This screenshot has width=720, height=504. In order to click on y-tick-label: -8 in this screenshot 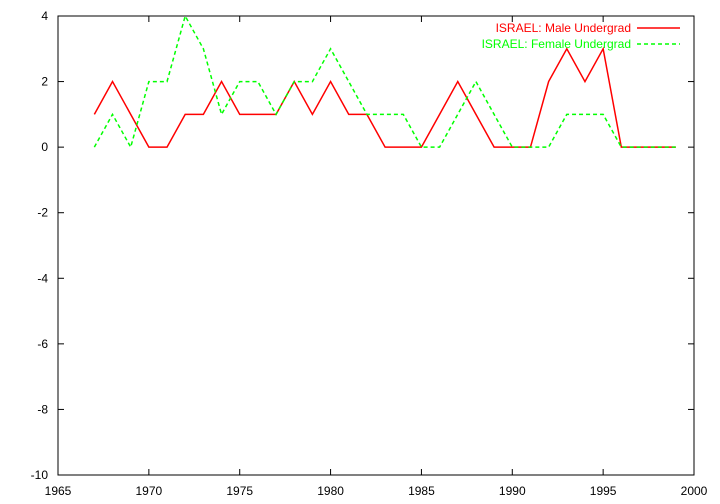, I will do `click(42, 409)`.